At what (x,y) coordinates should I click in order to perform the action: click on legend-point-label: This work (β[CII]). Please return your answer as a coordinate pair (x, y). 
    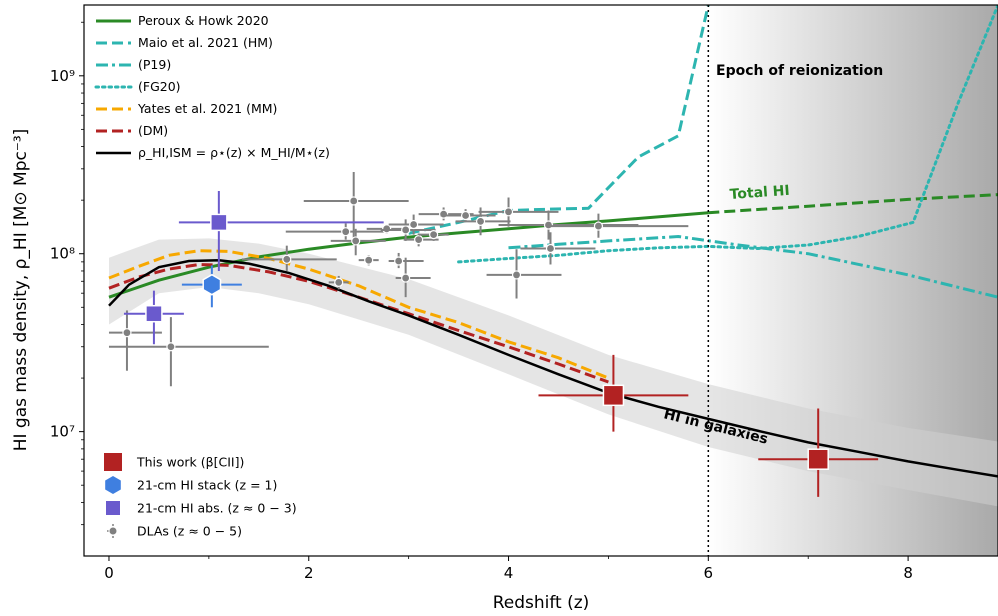
    Looking at the image, I should click on (190, 462).